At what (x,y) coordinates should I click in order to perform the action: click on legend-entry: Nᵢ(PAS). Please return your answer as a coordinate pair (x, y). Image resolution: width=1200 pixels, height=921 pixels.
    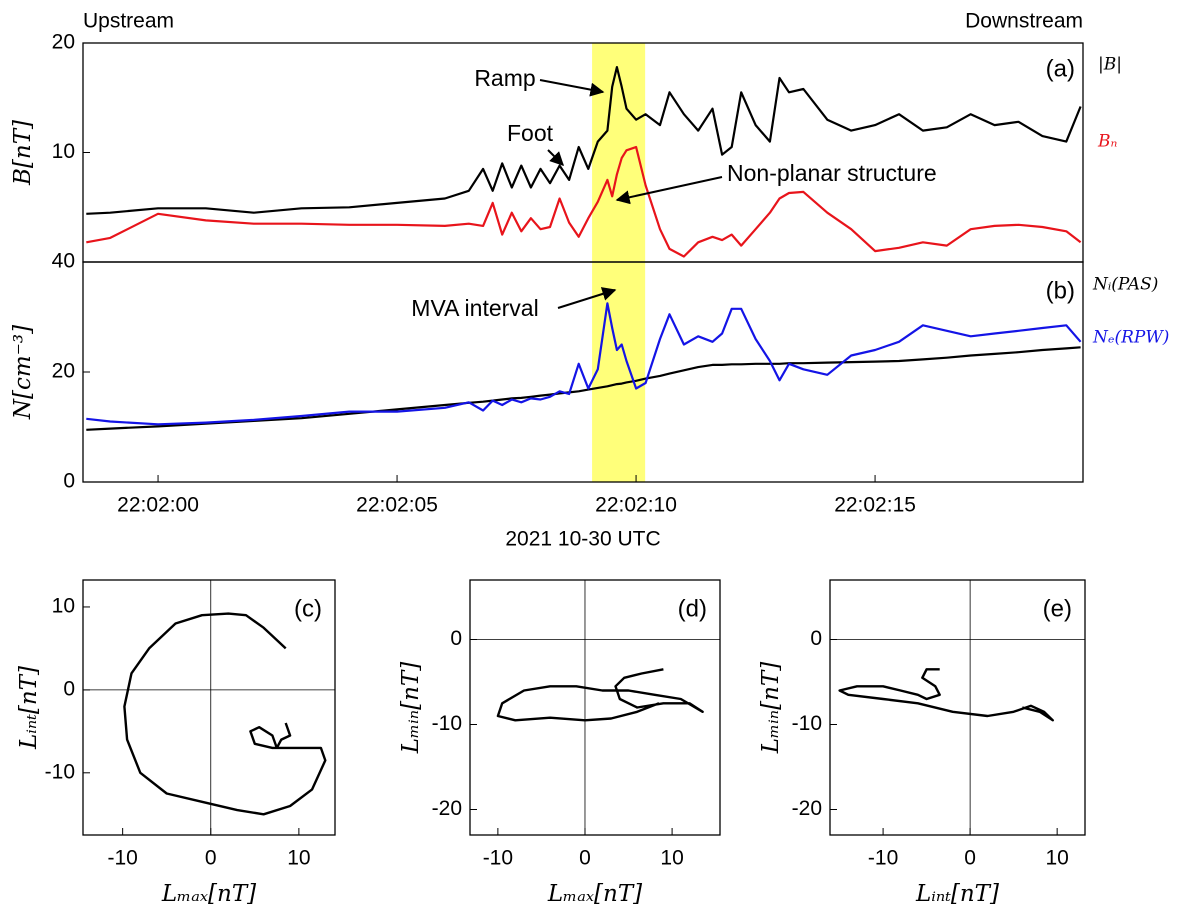
    Looking at the image, I should click on (1125, 285).